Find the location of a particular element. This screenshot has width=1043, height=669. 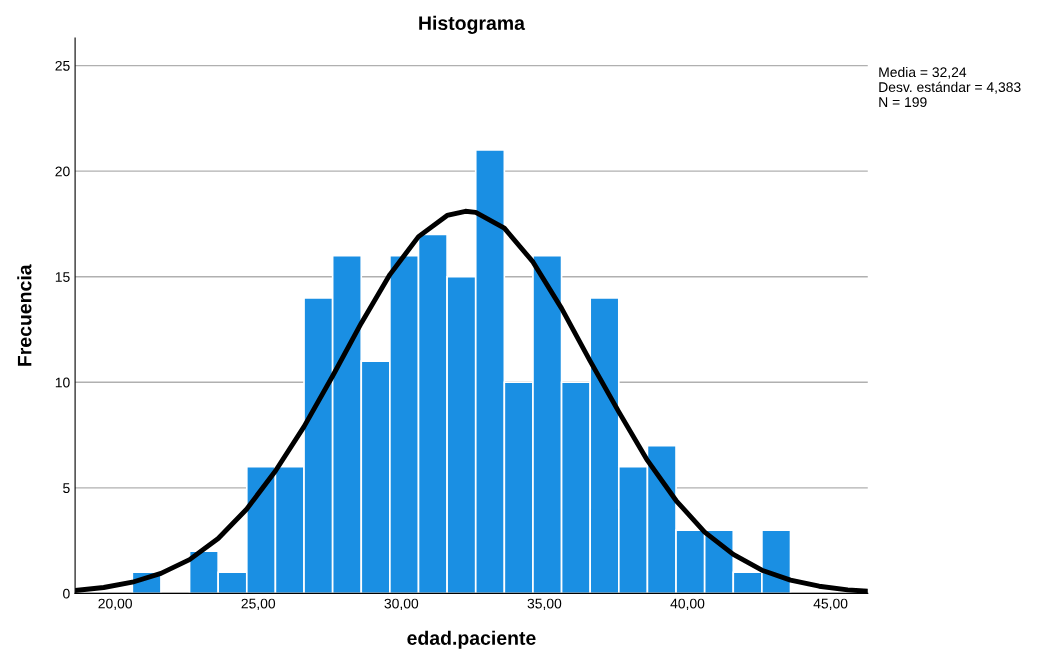

y-tick-label: 20 is located at coordinates (62, 171).